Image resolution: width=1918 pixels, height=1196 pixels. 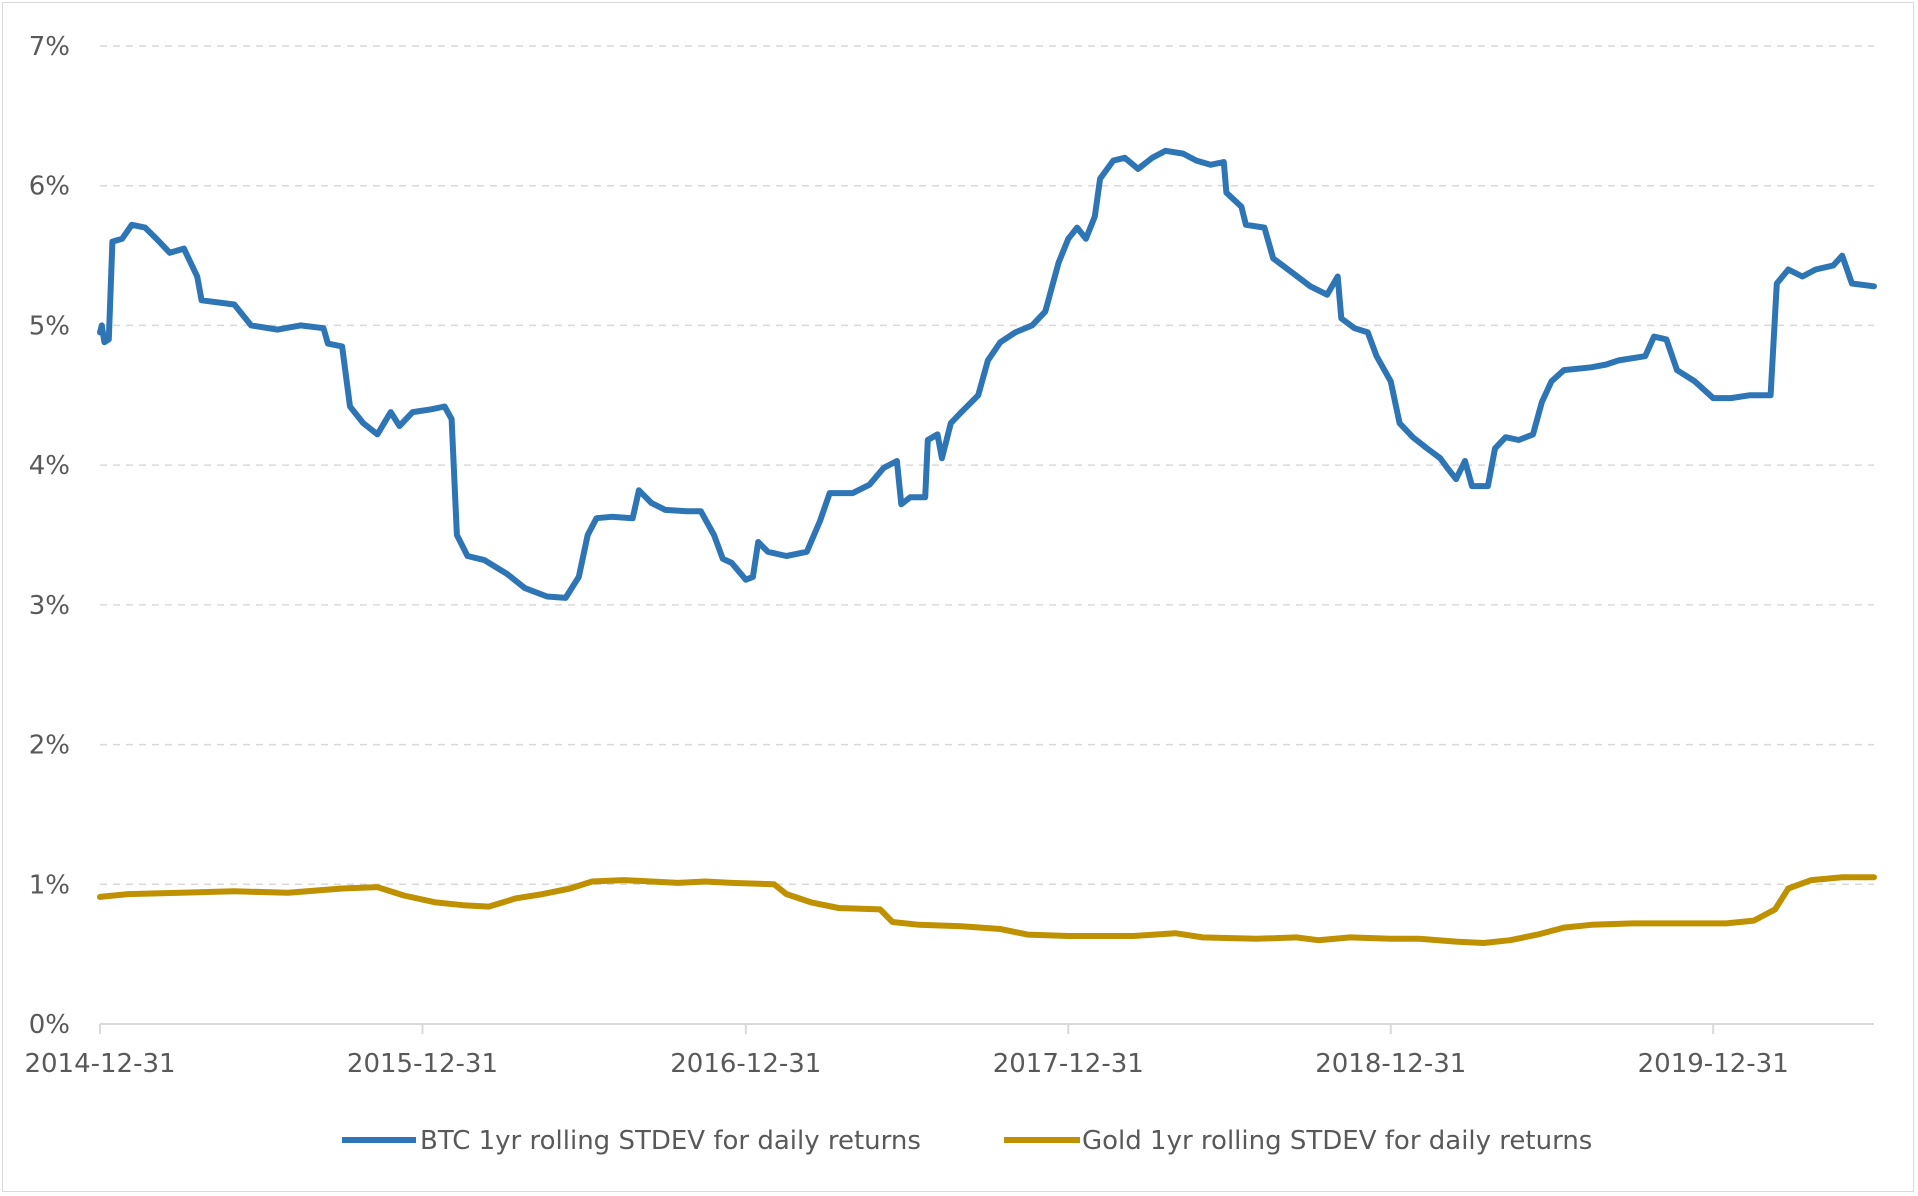 I want to click on x-tick-label: 2015-12-31, so click(x=422, y=1064).